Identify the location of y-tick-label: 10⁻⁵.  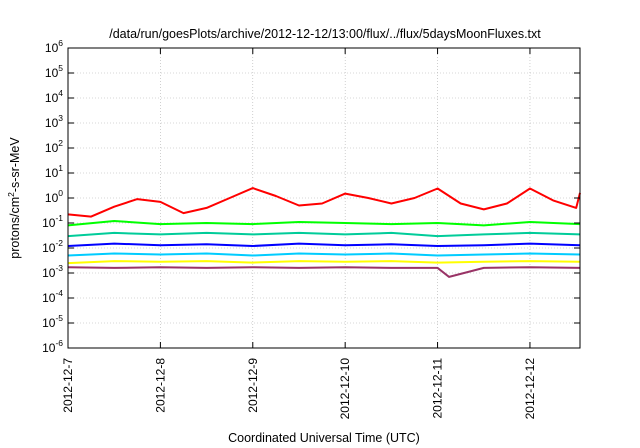
(52, 321).